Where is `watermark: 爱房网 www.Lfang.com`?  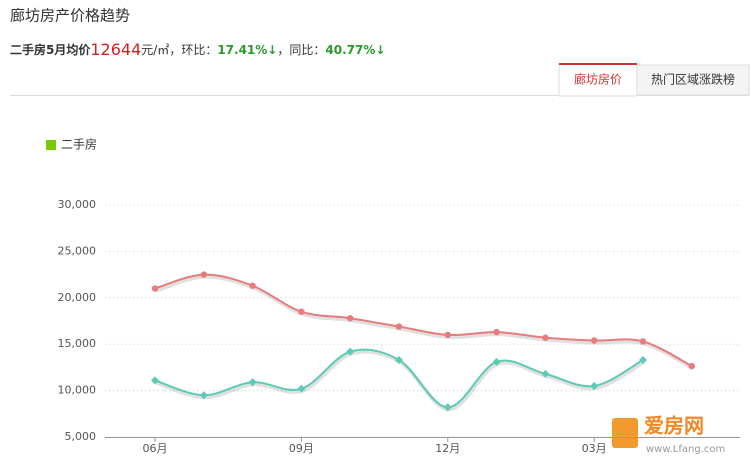
watermark: 爱房网 www.Lfang.com is located at coordinates (668, 434).